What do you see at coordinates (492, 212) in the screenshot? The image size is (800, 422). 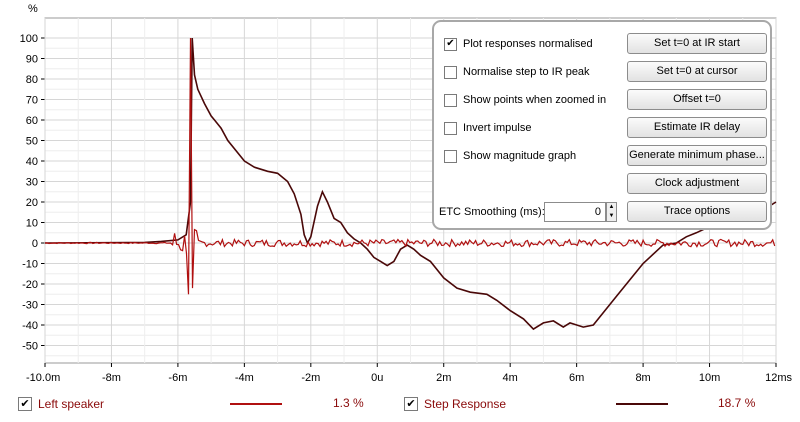 I see `etc-smoothing-label: ETC Smoothing (ms):` at bounding box center [492, 212].